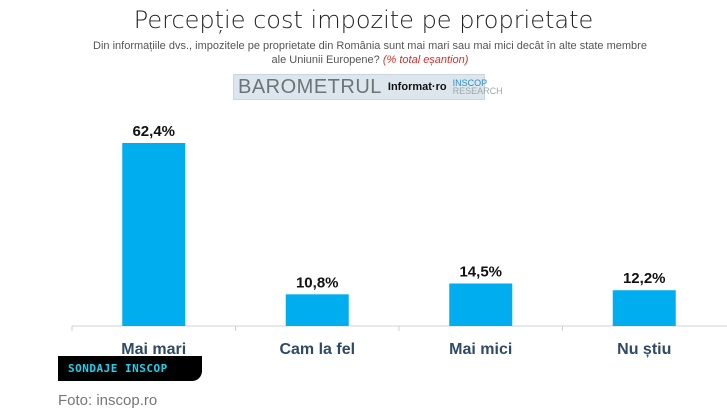  I want to click on data-label: 62,4%, so click(153, 131).